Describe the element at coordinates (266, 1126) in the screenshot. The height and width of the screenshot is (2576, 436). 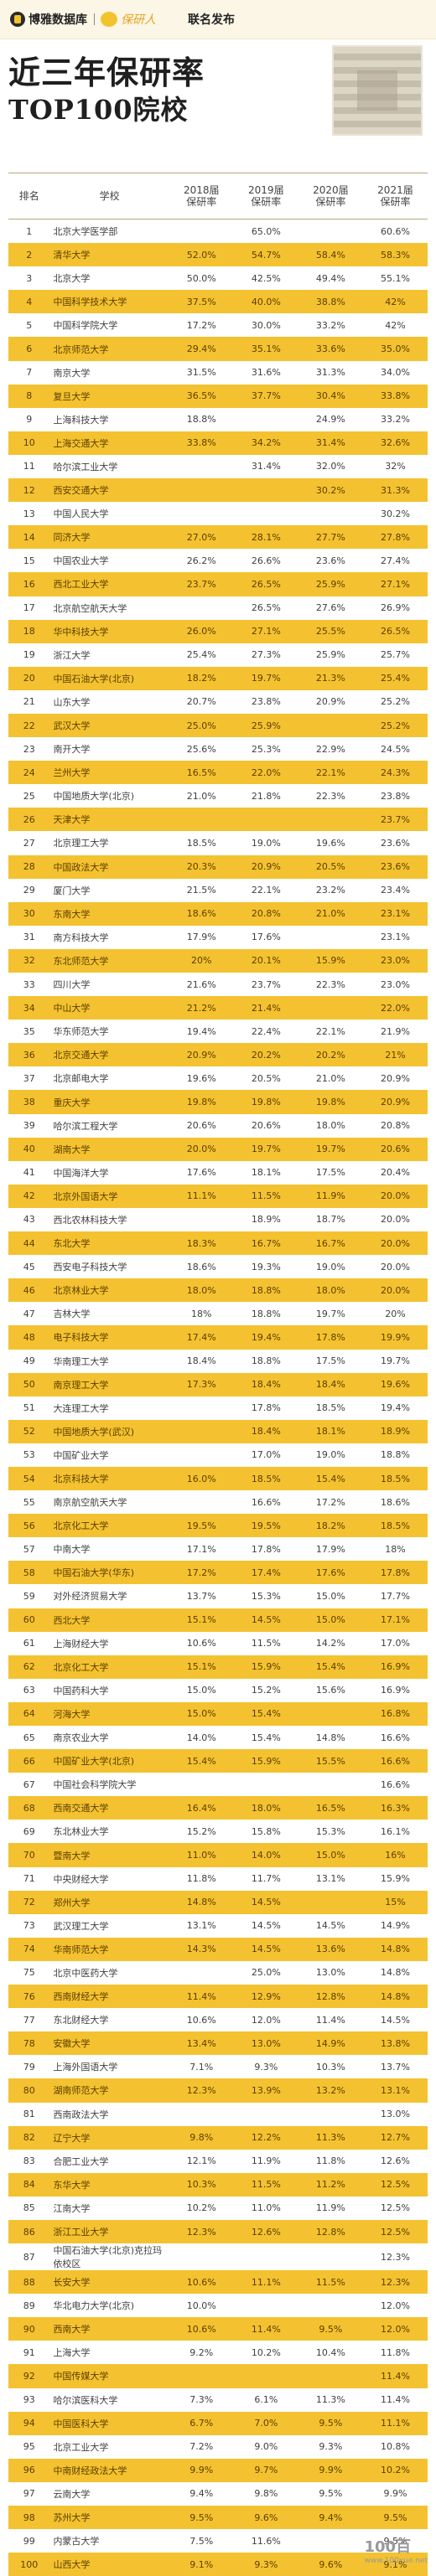
I see `rate-cell: 20.6%` at that location.